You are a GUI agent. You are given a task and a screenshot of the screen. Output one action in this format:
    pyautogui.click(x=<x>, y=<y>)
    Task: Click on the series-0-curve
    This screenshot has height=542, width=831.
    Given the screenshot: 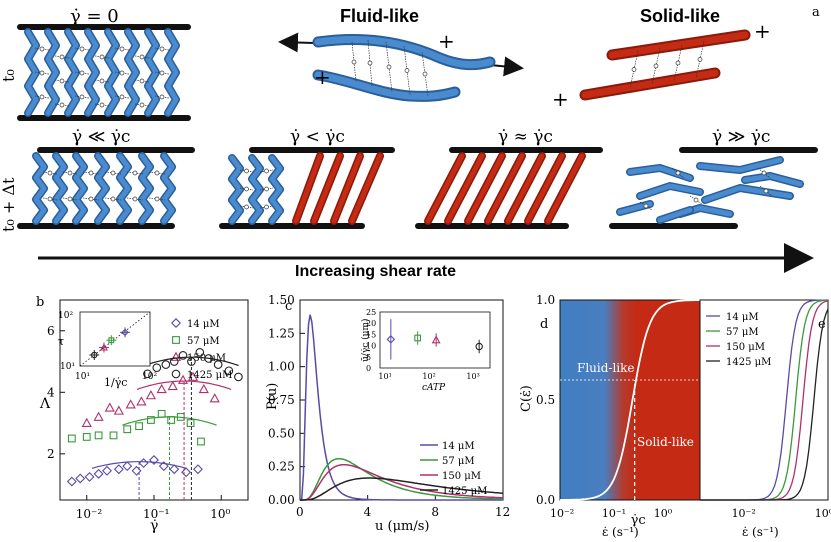 What is the action you would take?
    pyautogui.click(x=401, y=407)
    